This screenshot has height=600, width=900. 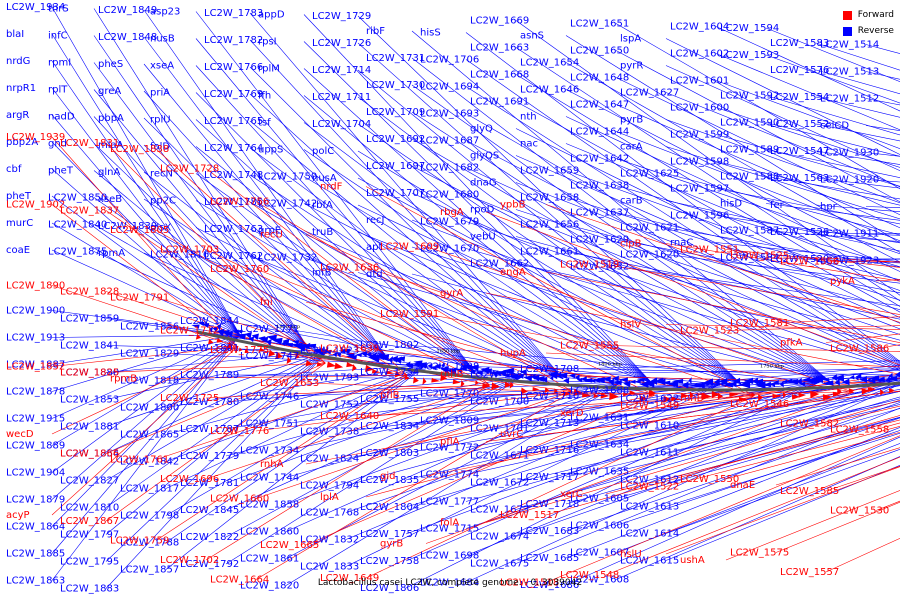 I want to click on reverse-gene-label: LC2W_1859, so click(x=89, y=319).